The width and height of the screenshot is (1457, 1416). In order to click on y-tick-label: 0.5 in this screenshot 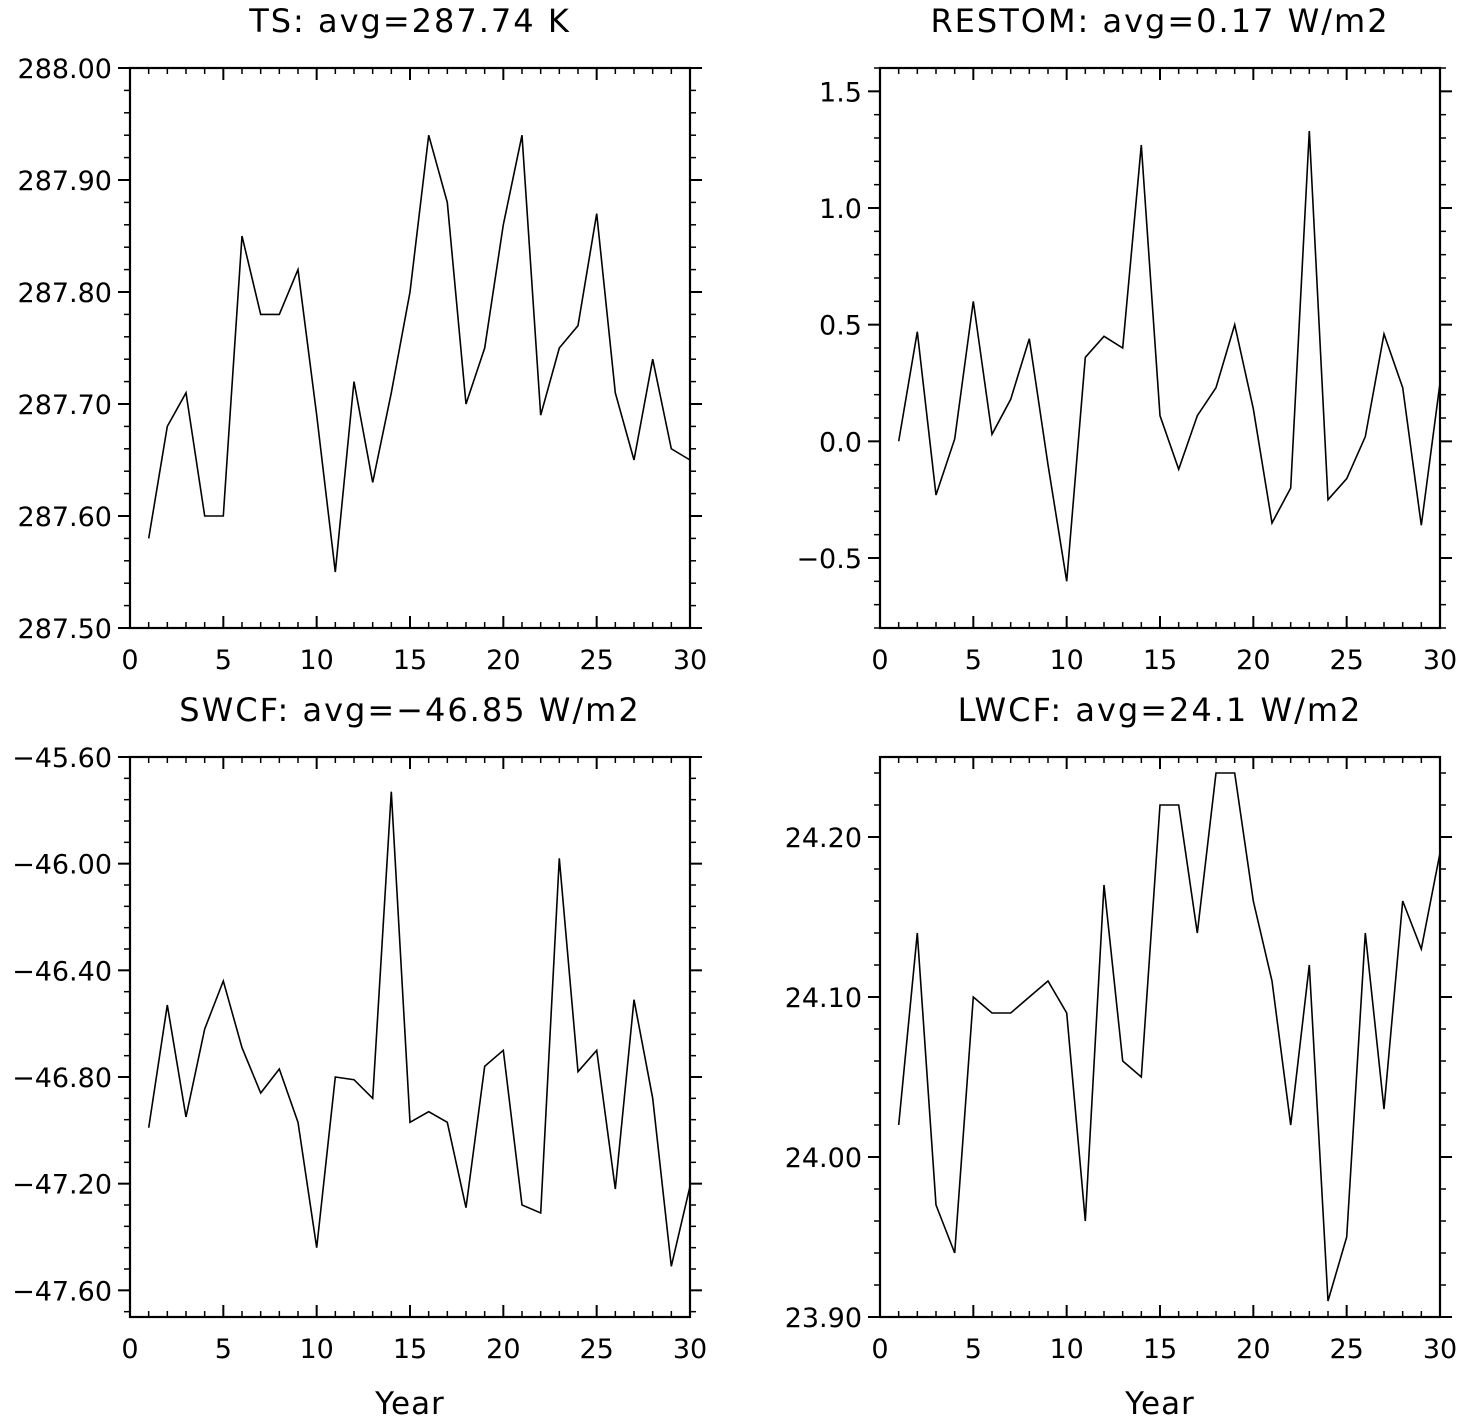, I will do `click(840, 326)`.